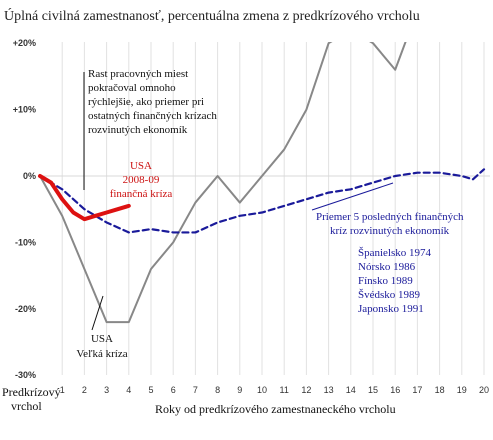 The height and width of the screenshot is (440, 493). I want to click on annotation-great-depression: USA Veľká kríza, so click(101, 346).